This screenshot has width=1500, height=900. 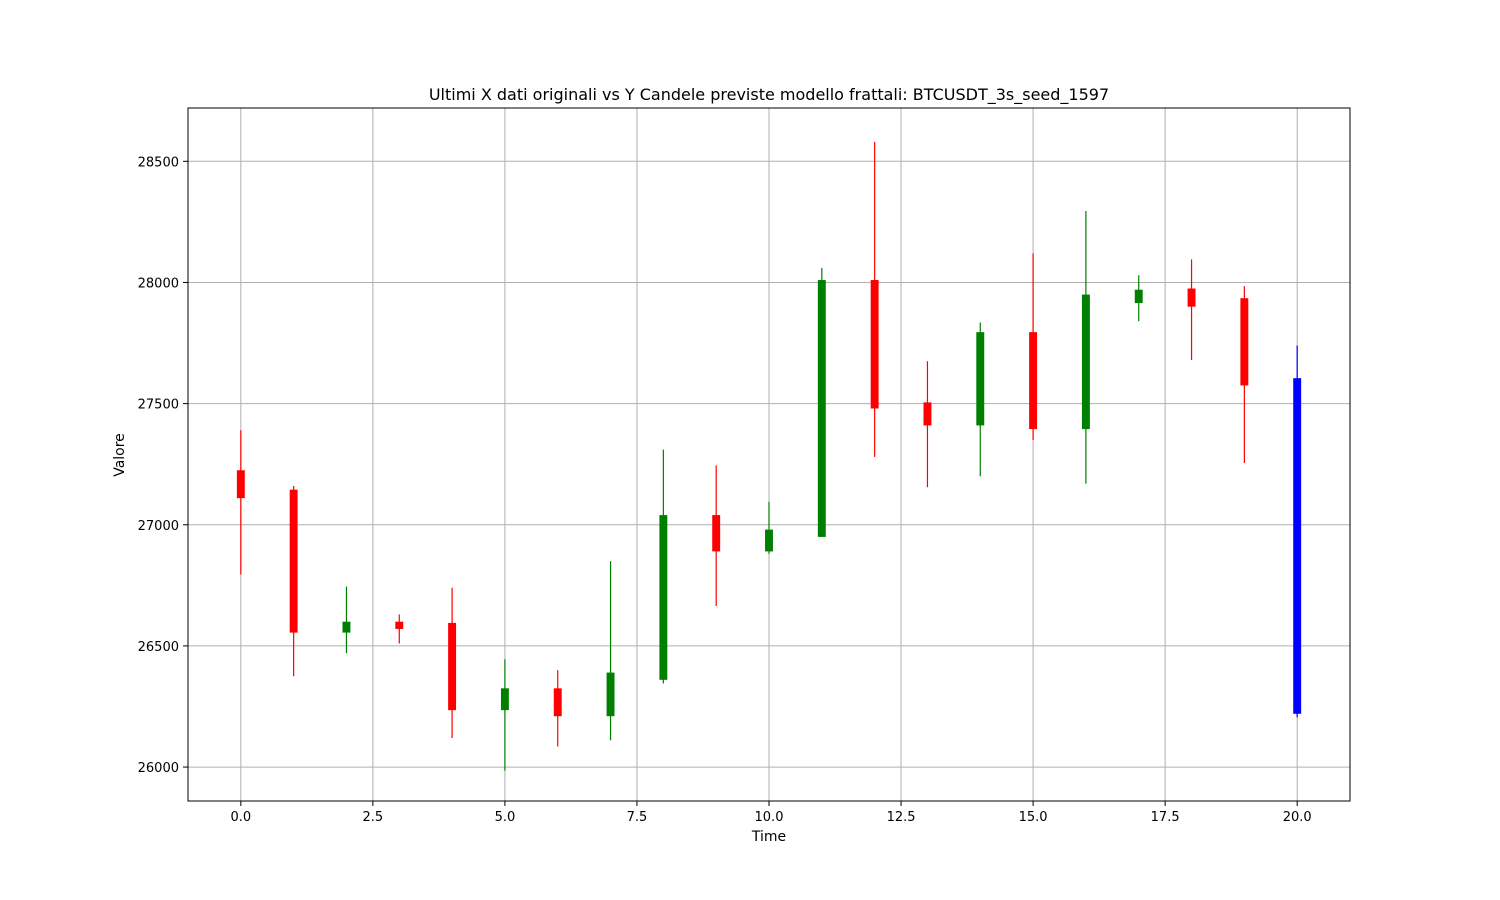 I want to click on x-tick-label: 17.5, so click(x=1165, y=817).